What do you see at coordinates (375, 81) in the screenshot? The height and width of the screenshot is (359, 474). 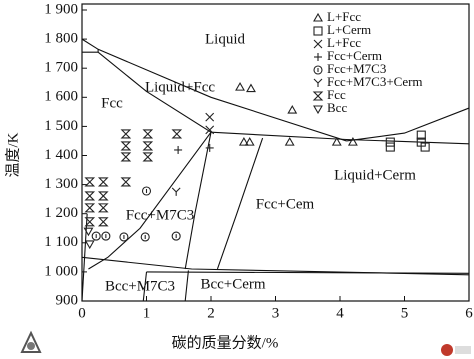 I see `legend-label: Fcc+M7C3+Cerm` at bounding box center [375, 81].